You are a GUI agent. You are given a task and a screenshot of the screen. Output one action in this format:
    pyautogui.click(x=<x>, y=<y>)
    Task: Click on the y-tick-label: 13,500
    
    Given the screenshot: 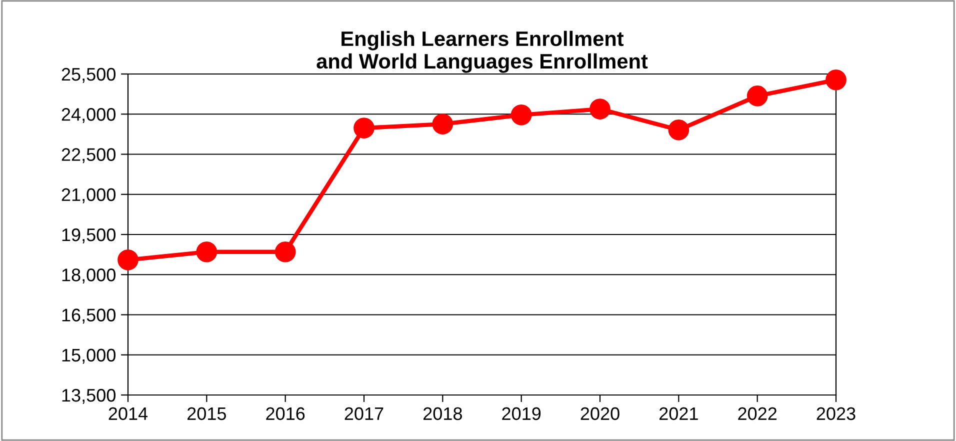 What is the action you would take?
    pyautogui.click(x=89, y=396)
    